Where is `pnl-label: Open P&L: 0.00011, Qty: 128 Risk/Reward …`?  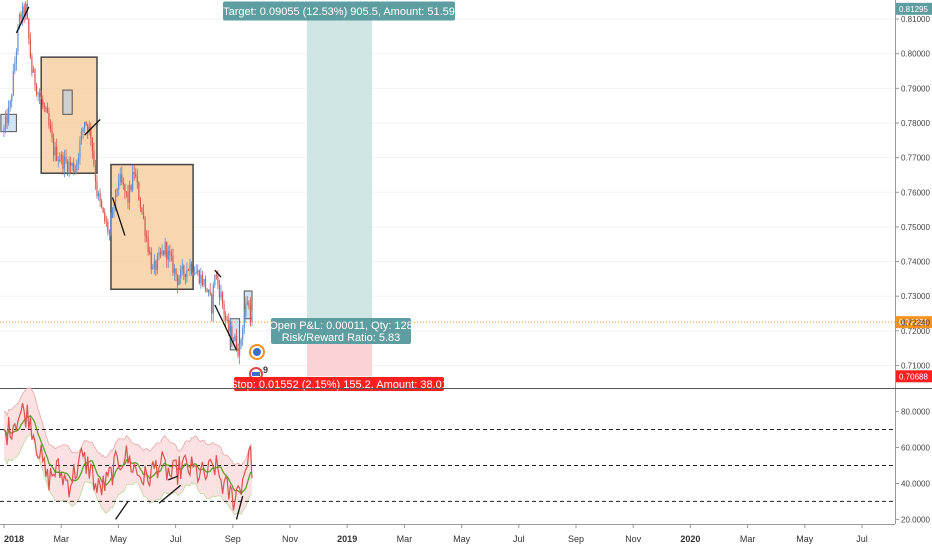
pnl-label: Open P&L: 0.00011, Qty: 128 Risk/Reward … is located at coordinates (341, 331).